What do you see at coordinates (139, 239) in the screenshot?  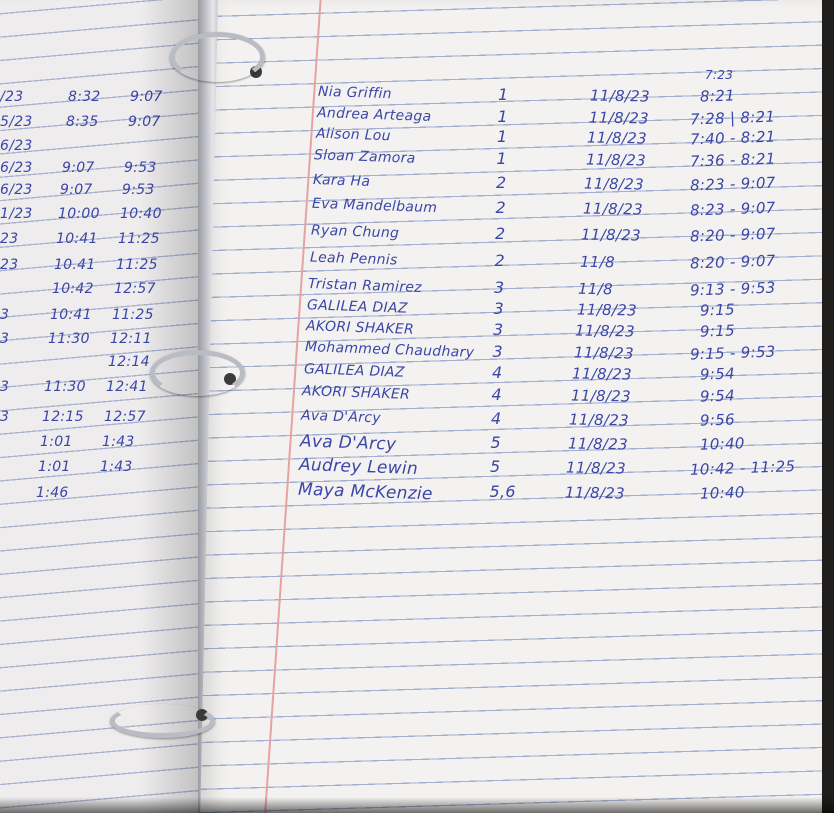 I see `end-time: 11:25` at bounding box center [139, 239].